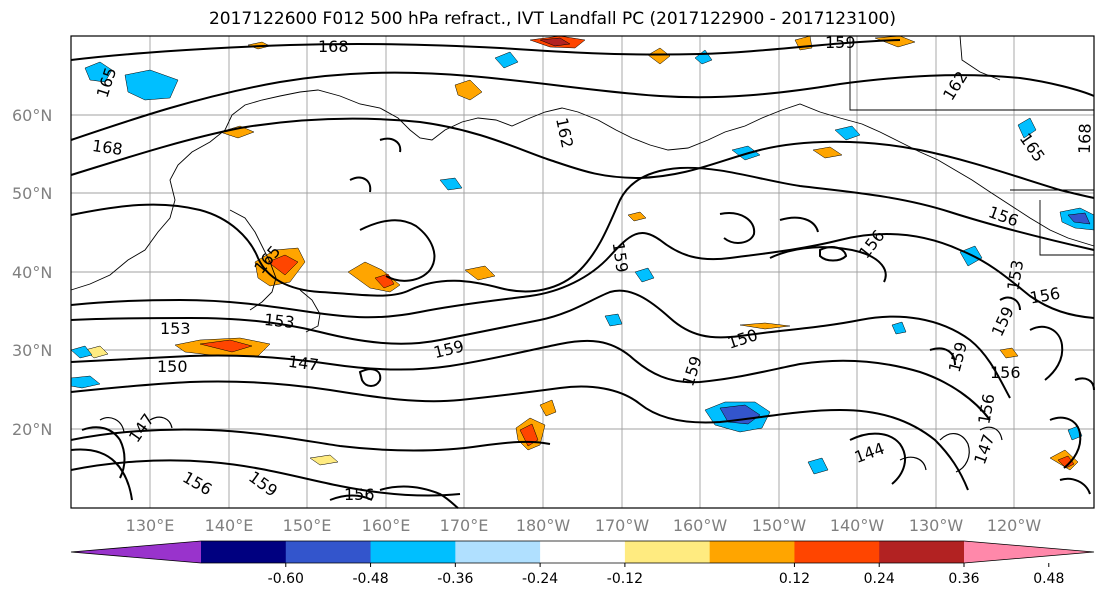 Image resolution: width=1105 pixels, height=601 pixels. Describe the element at coordinates (936, 525) in the screenshot. I see `lon-label: 130°W` at that location.